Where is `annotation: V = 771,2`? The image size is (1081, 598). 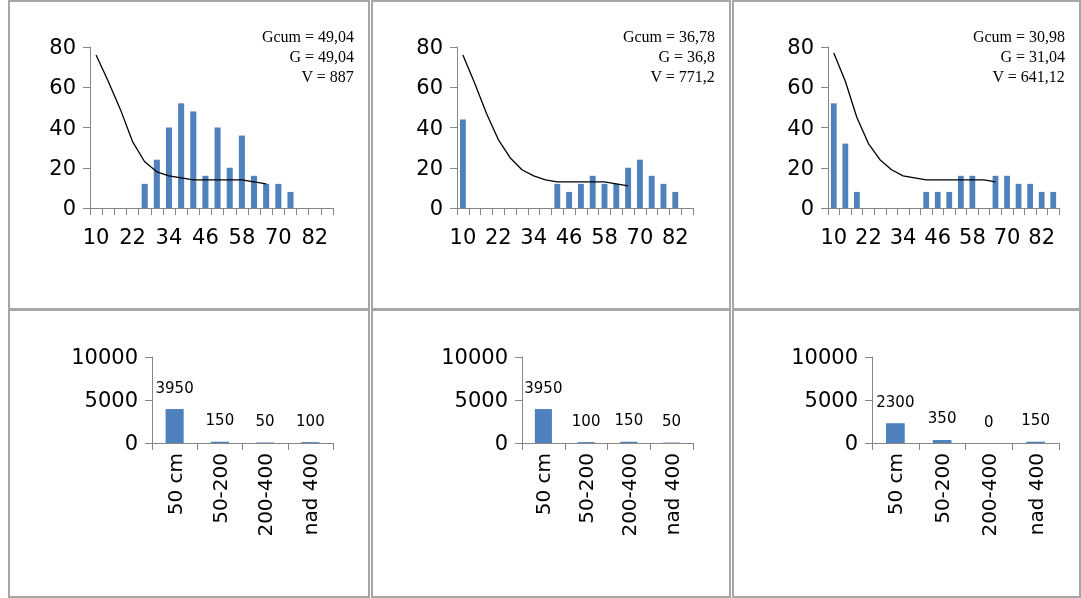
annotation: V = 771,2 is located at coordinates (682, 76).